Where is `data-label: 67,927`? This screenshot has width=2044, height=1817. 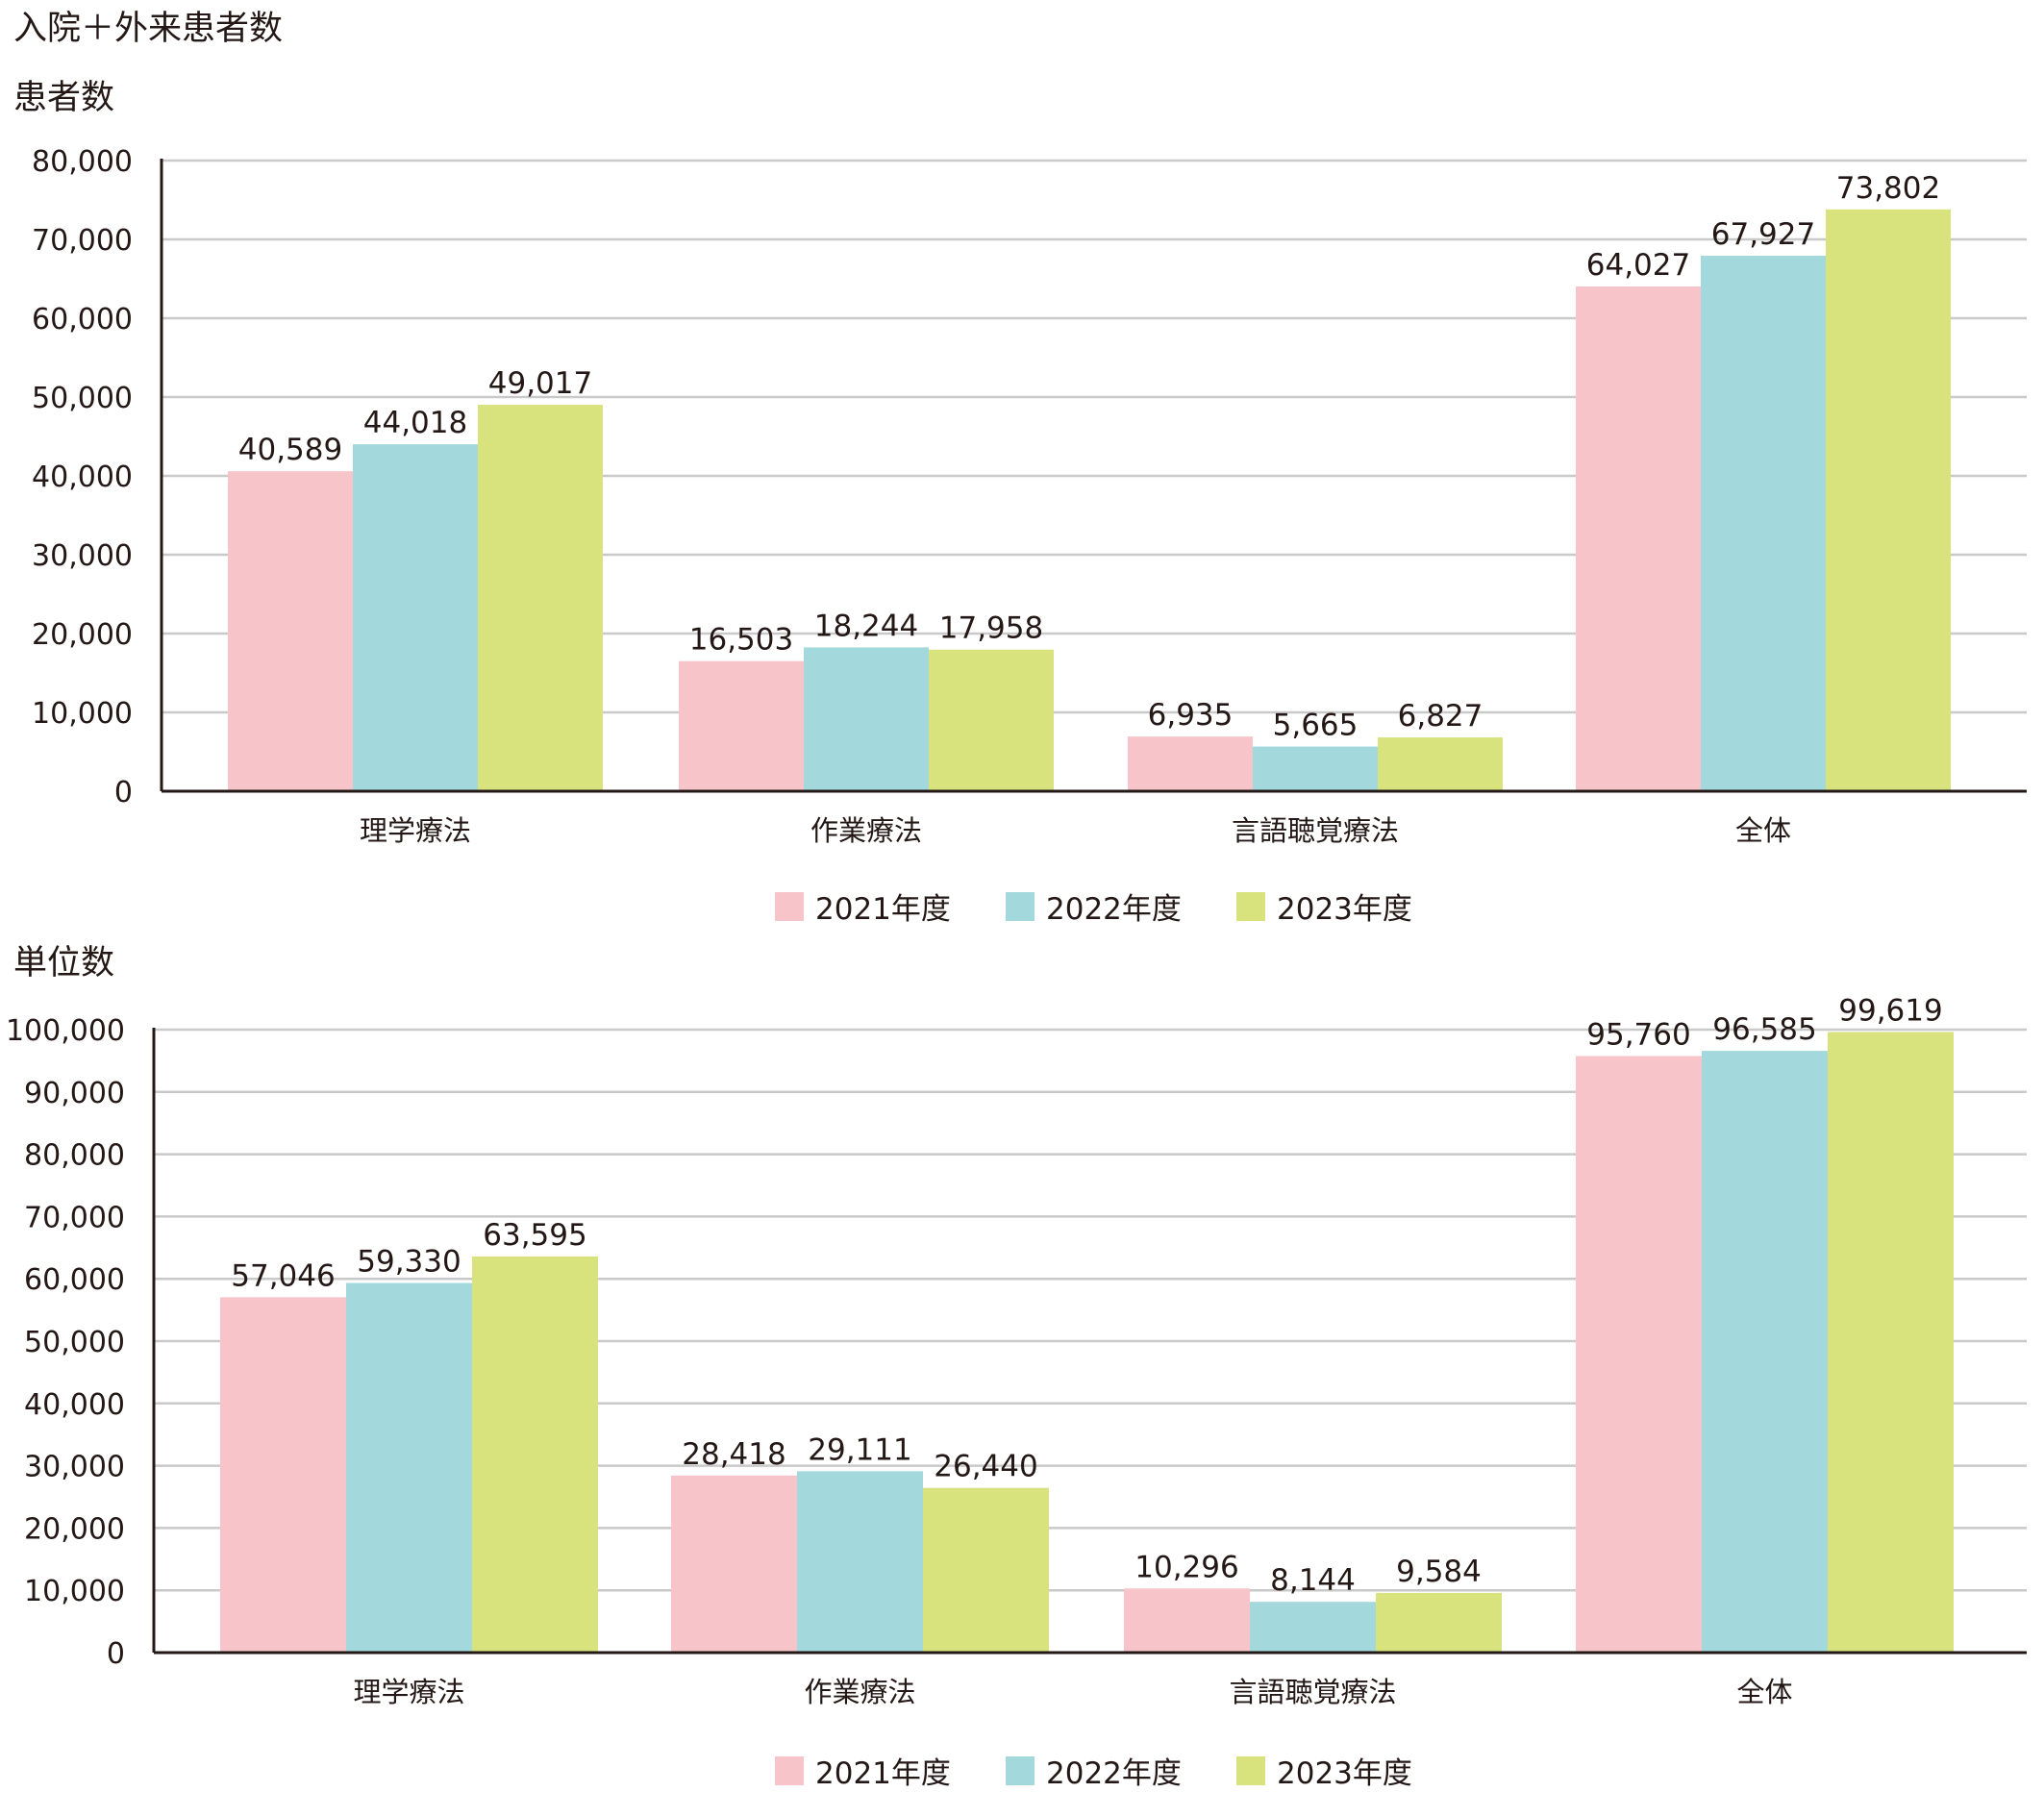
data-label: 67,927 is located at coordinates (1763, 234).